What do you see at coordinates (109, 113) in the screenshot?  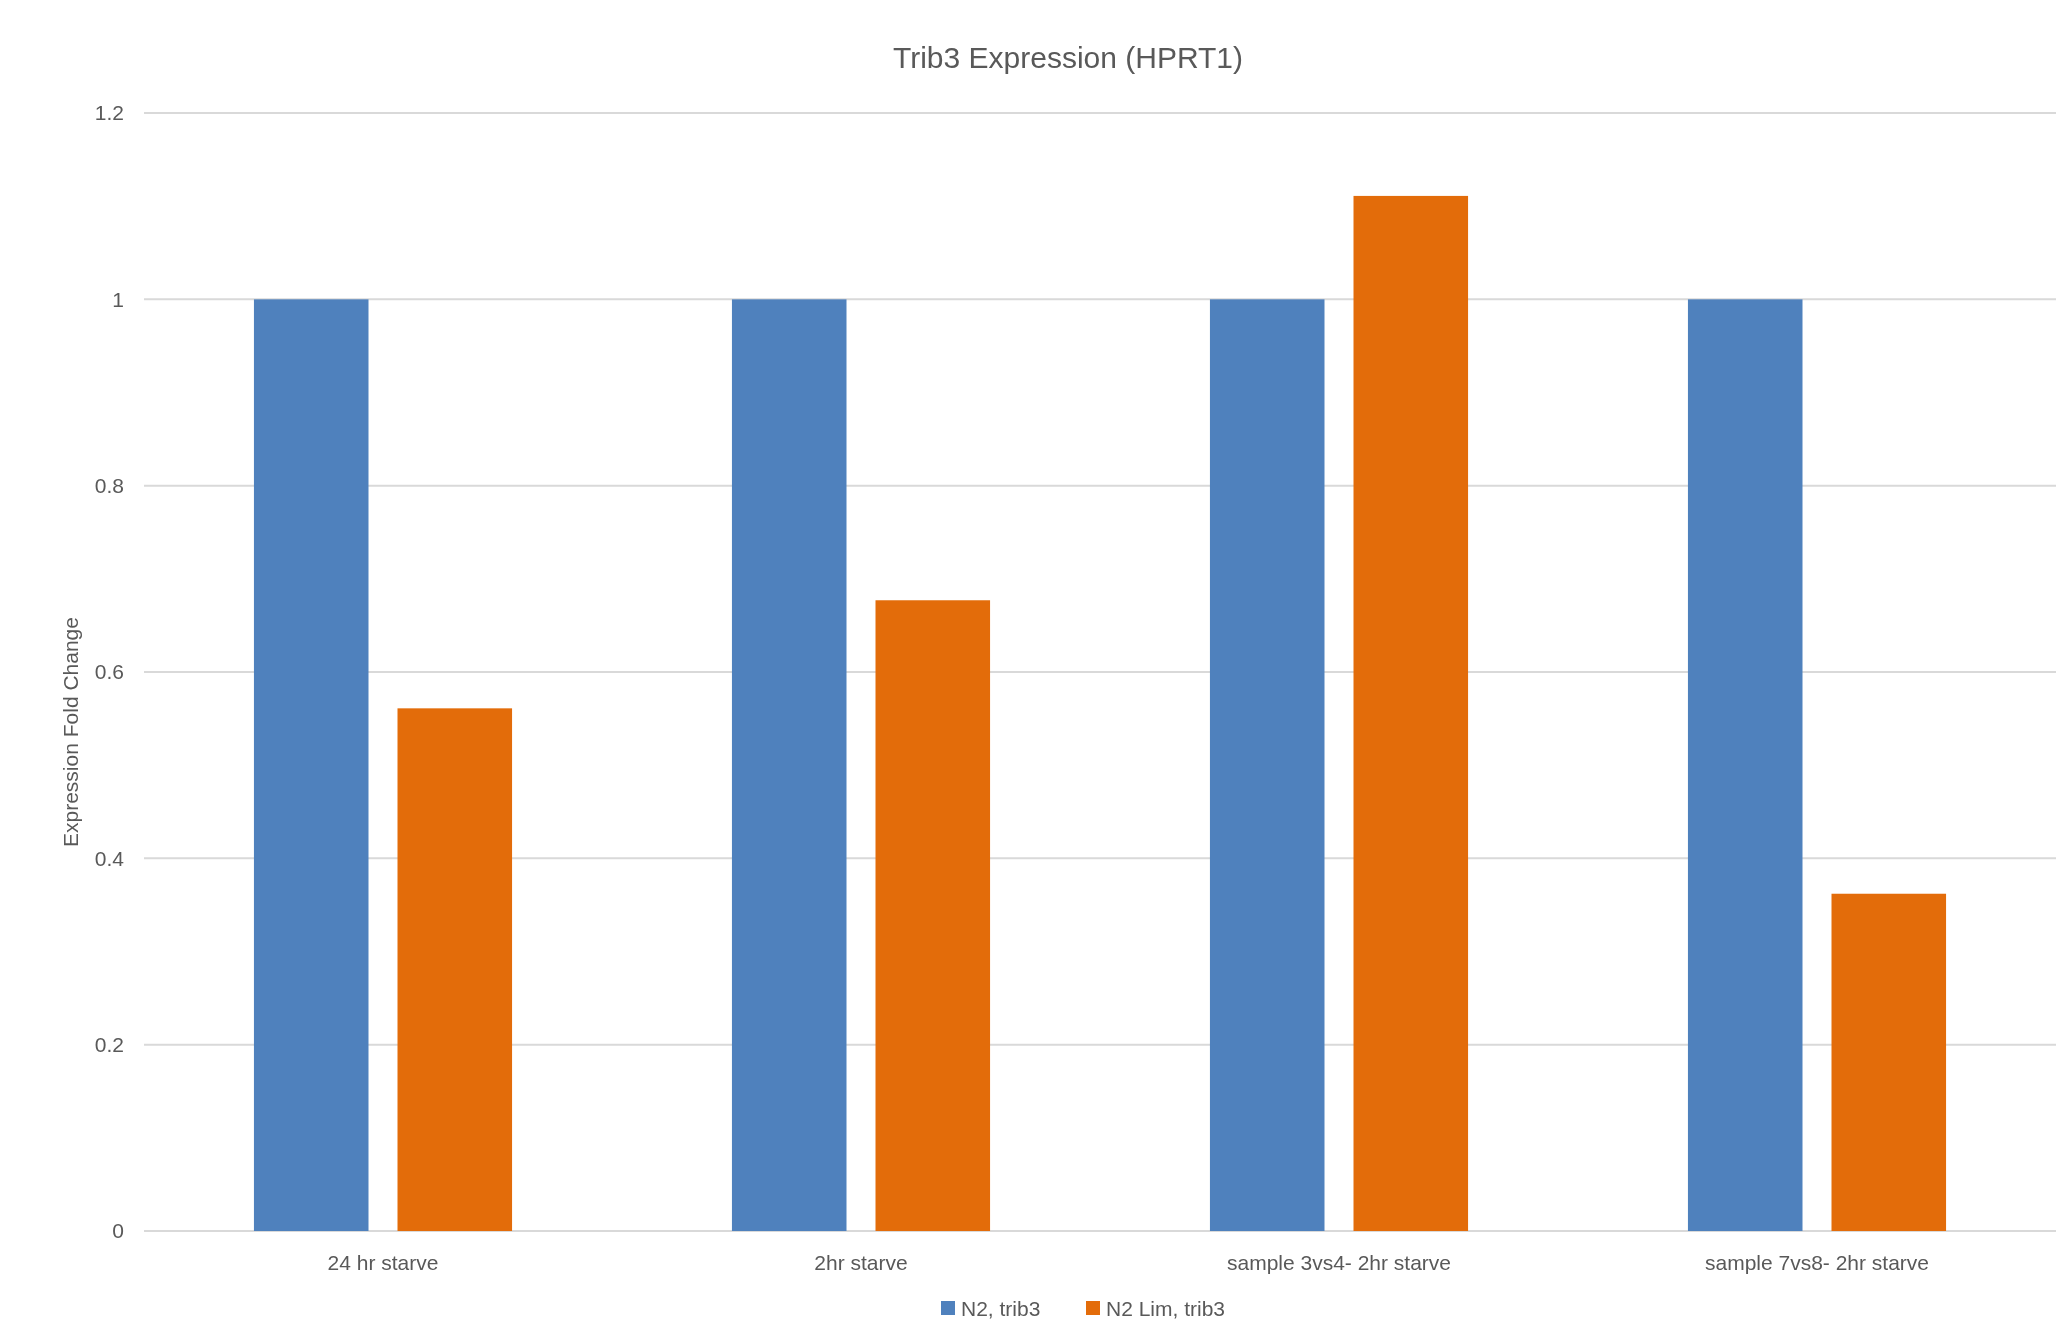 I see `y-tick-label: 1.2` at bounding box center [109, 113].